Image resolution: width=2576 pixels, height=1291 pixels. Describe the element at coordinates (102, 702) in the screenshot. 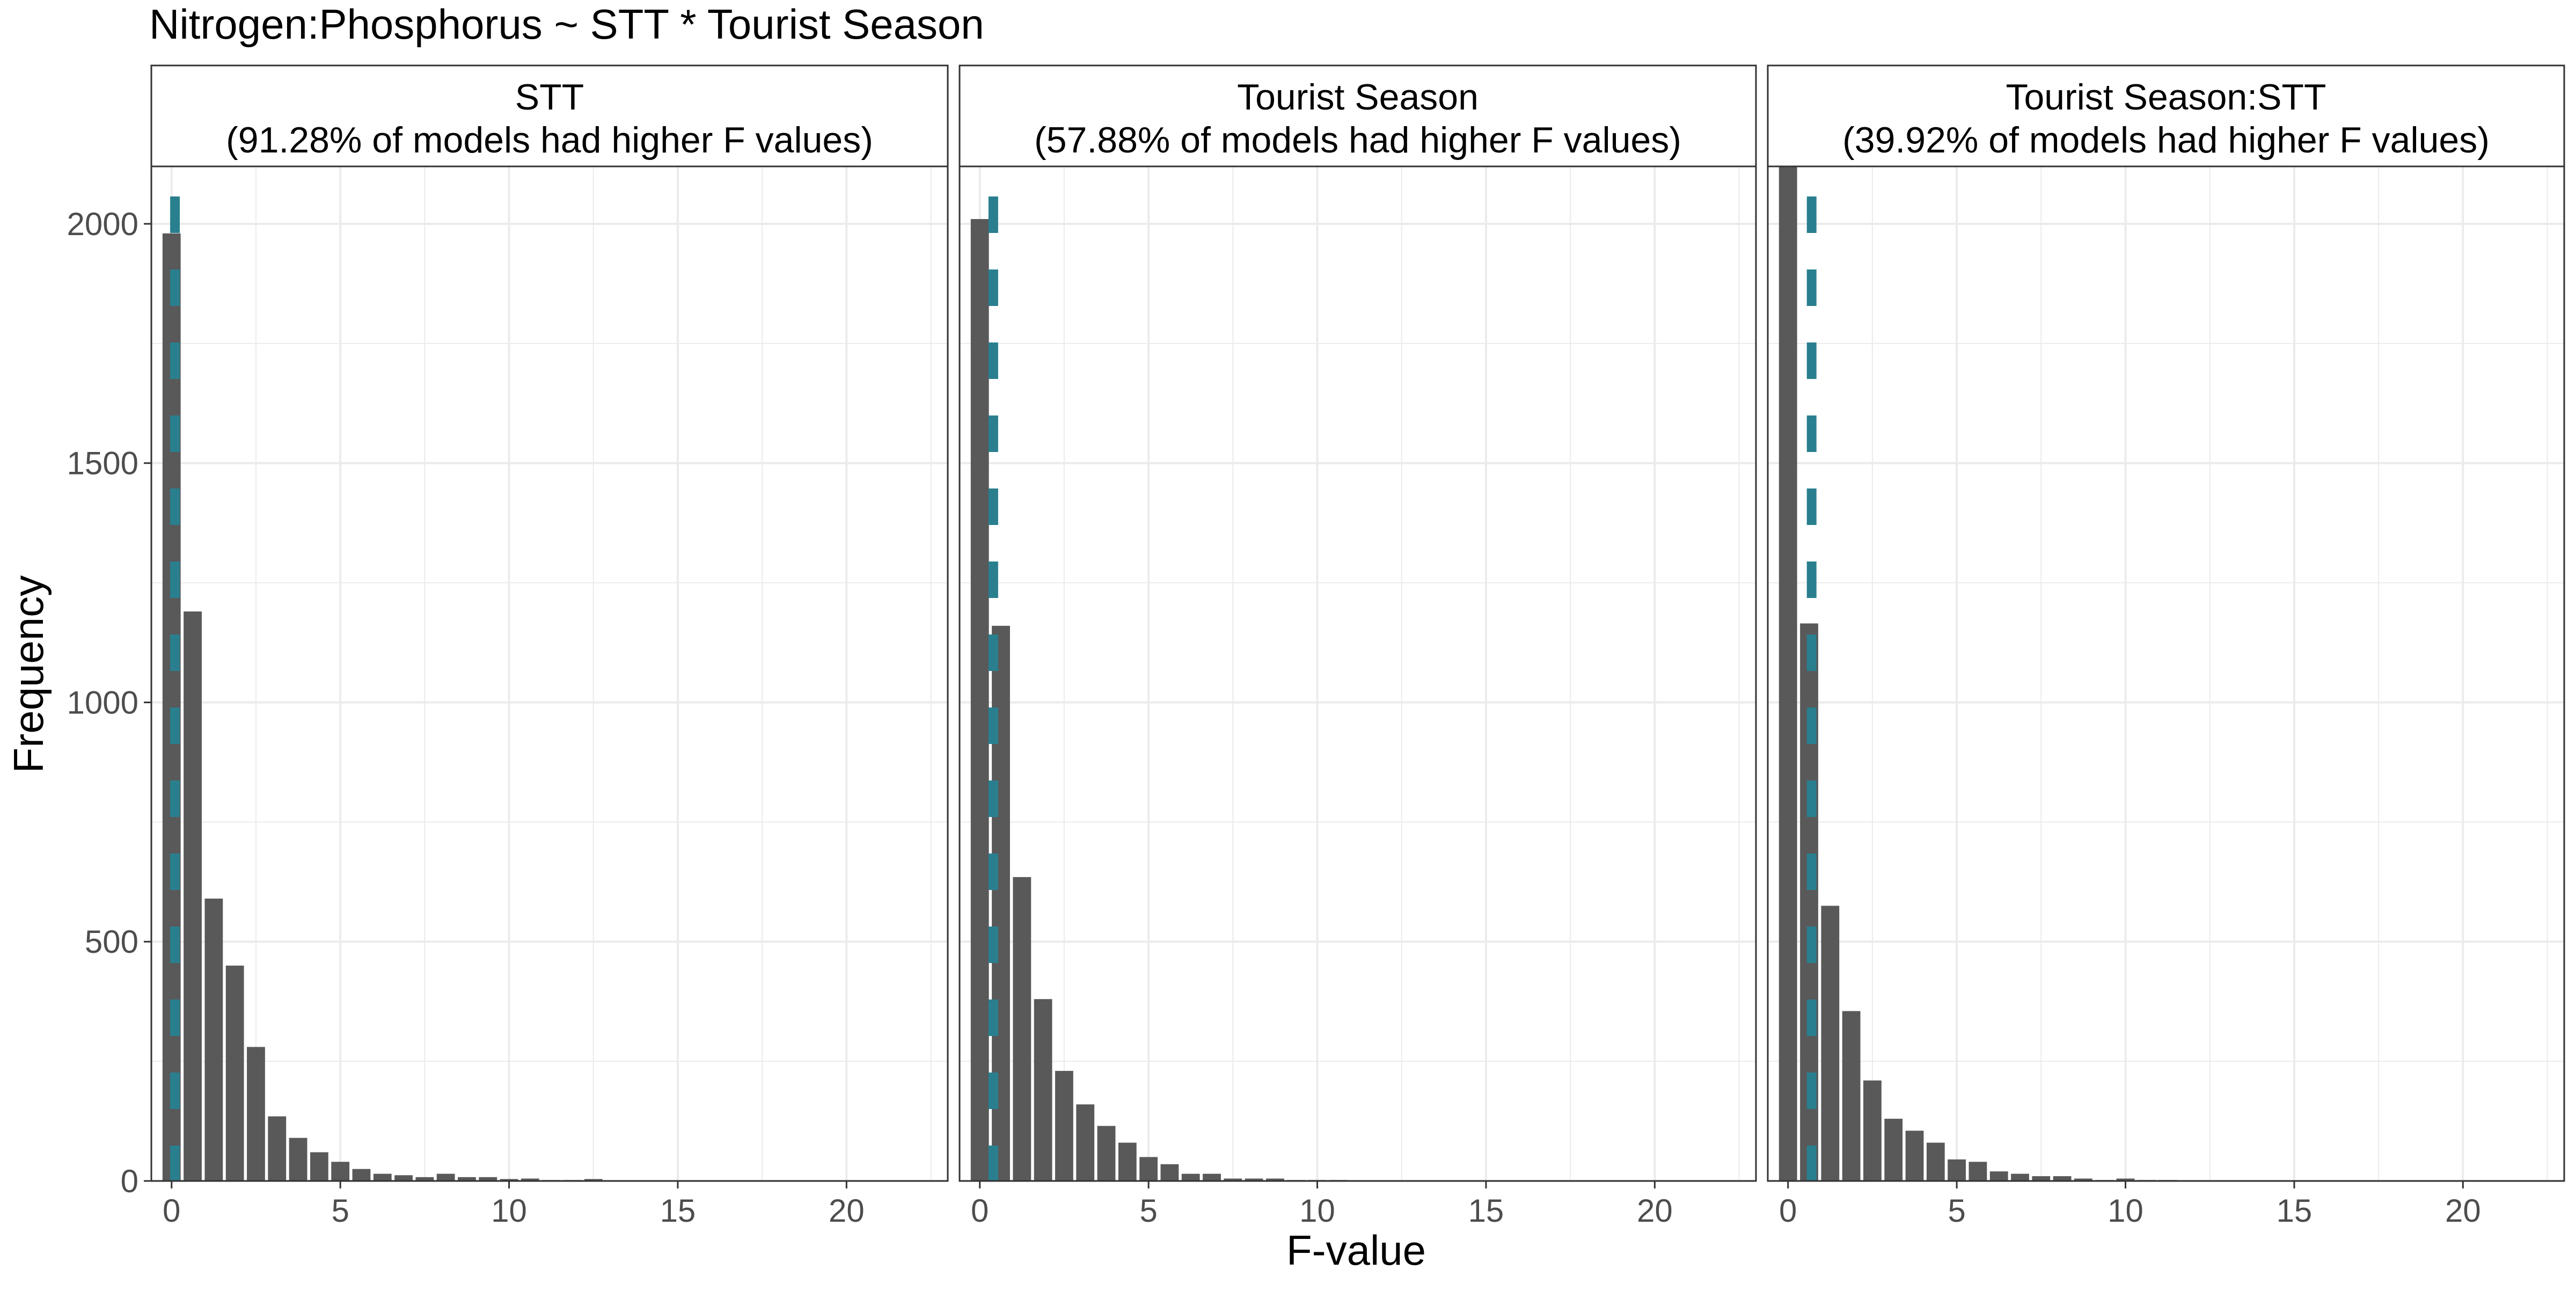

I see `y-tick-label: 1000` at that location.